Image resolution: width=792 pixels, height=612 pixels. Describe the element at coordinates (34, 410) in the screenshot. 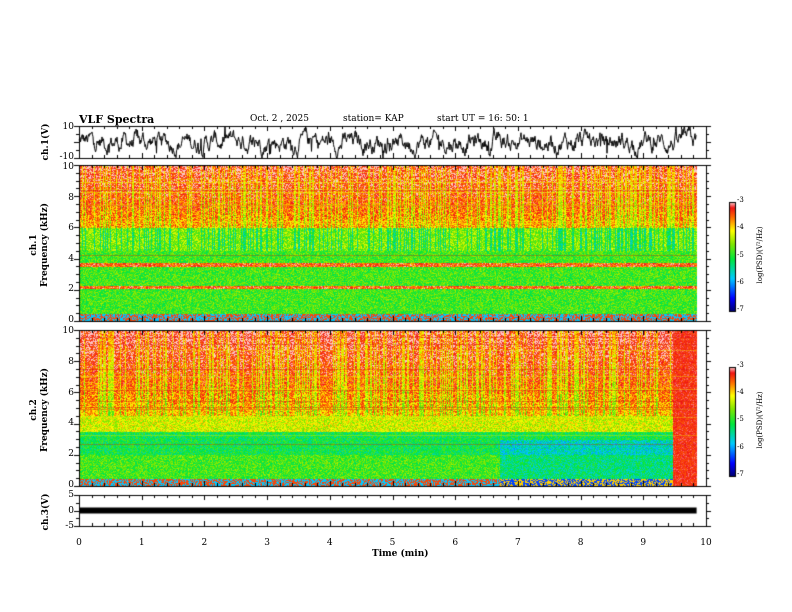

I see `ch2-spec-ylabel-line1: ch.2` at that location.